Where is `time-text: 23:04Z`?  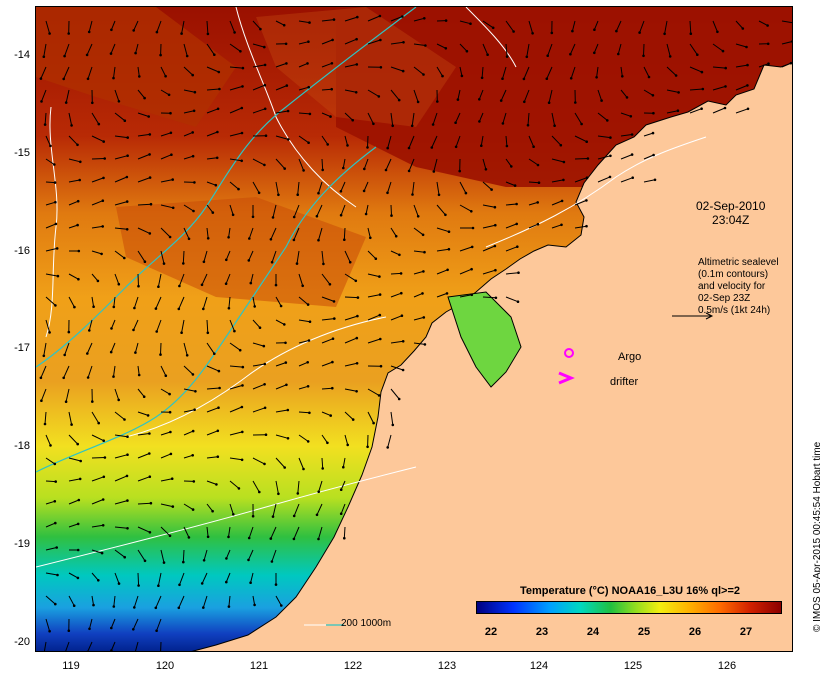
time-text: 23:04Z is located at coordinates (731, 220).